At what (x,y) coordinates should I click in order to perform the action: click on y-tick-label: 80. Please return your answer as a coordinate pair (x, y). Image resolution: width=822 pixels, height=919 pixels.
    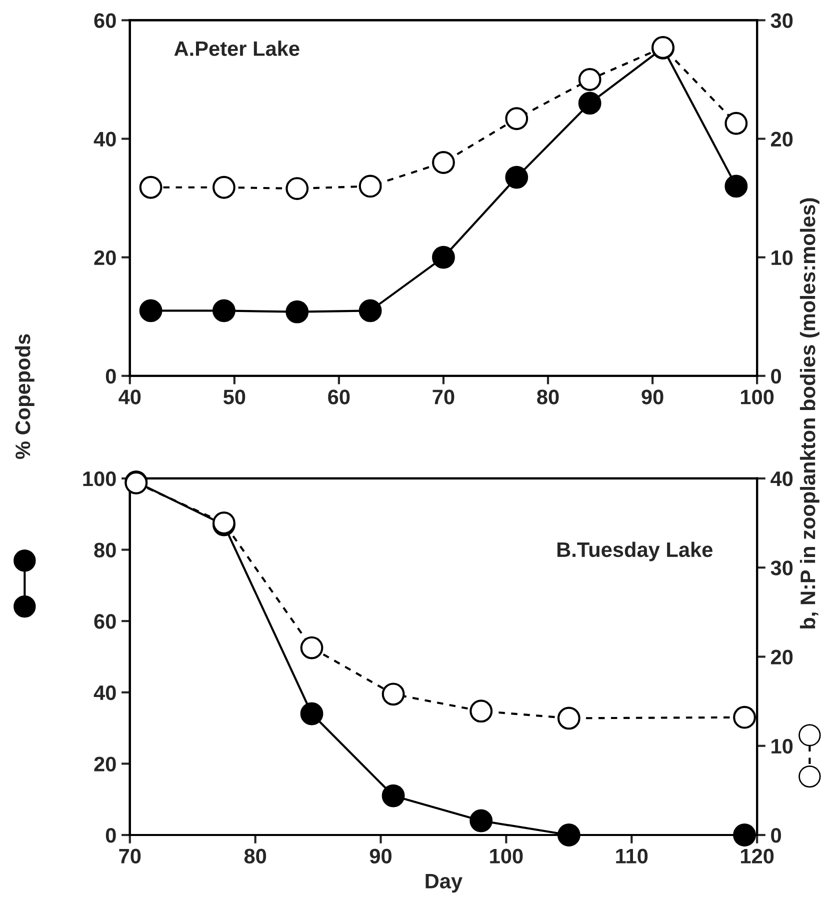
    Looking at the image, I should click on (105, 550).